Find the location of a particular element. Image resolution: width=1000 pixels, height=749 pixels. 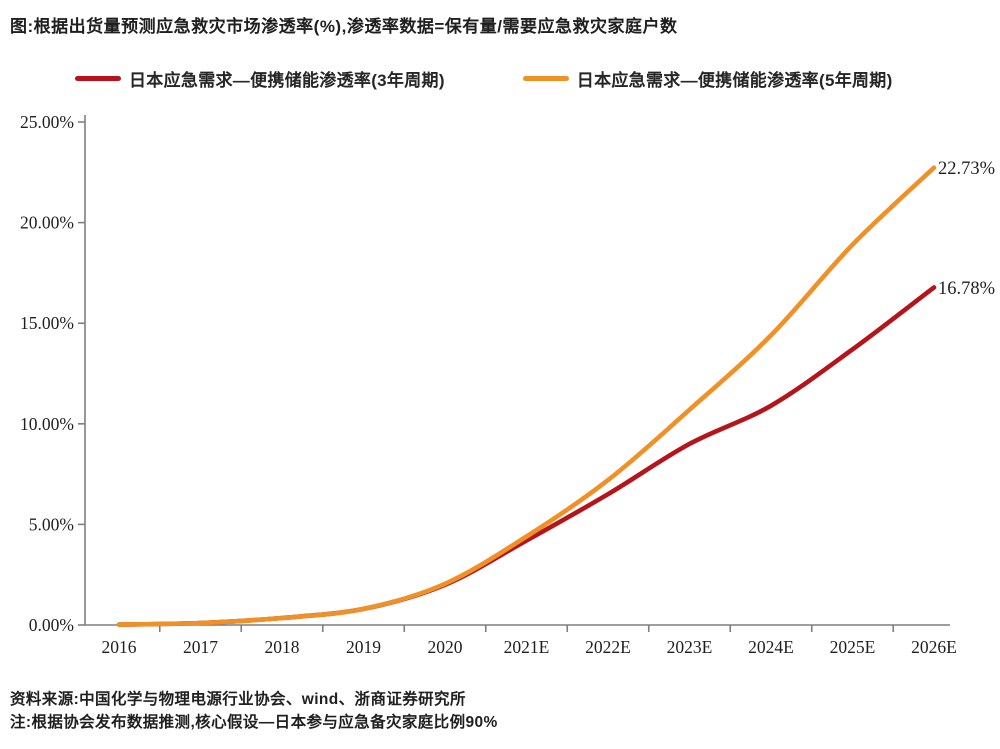

y-tick-label: 20.00% is located at coordinates (47, 223).